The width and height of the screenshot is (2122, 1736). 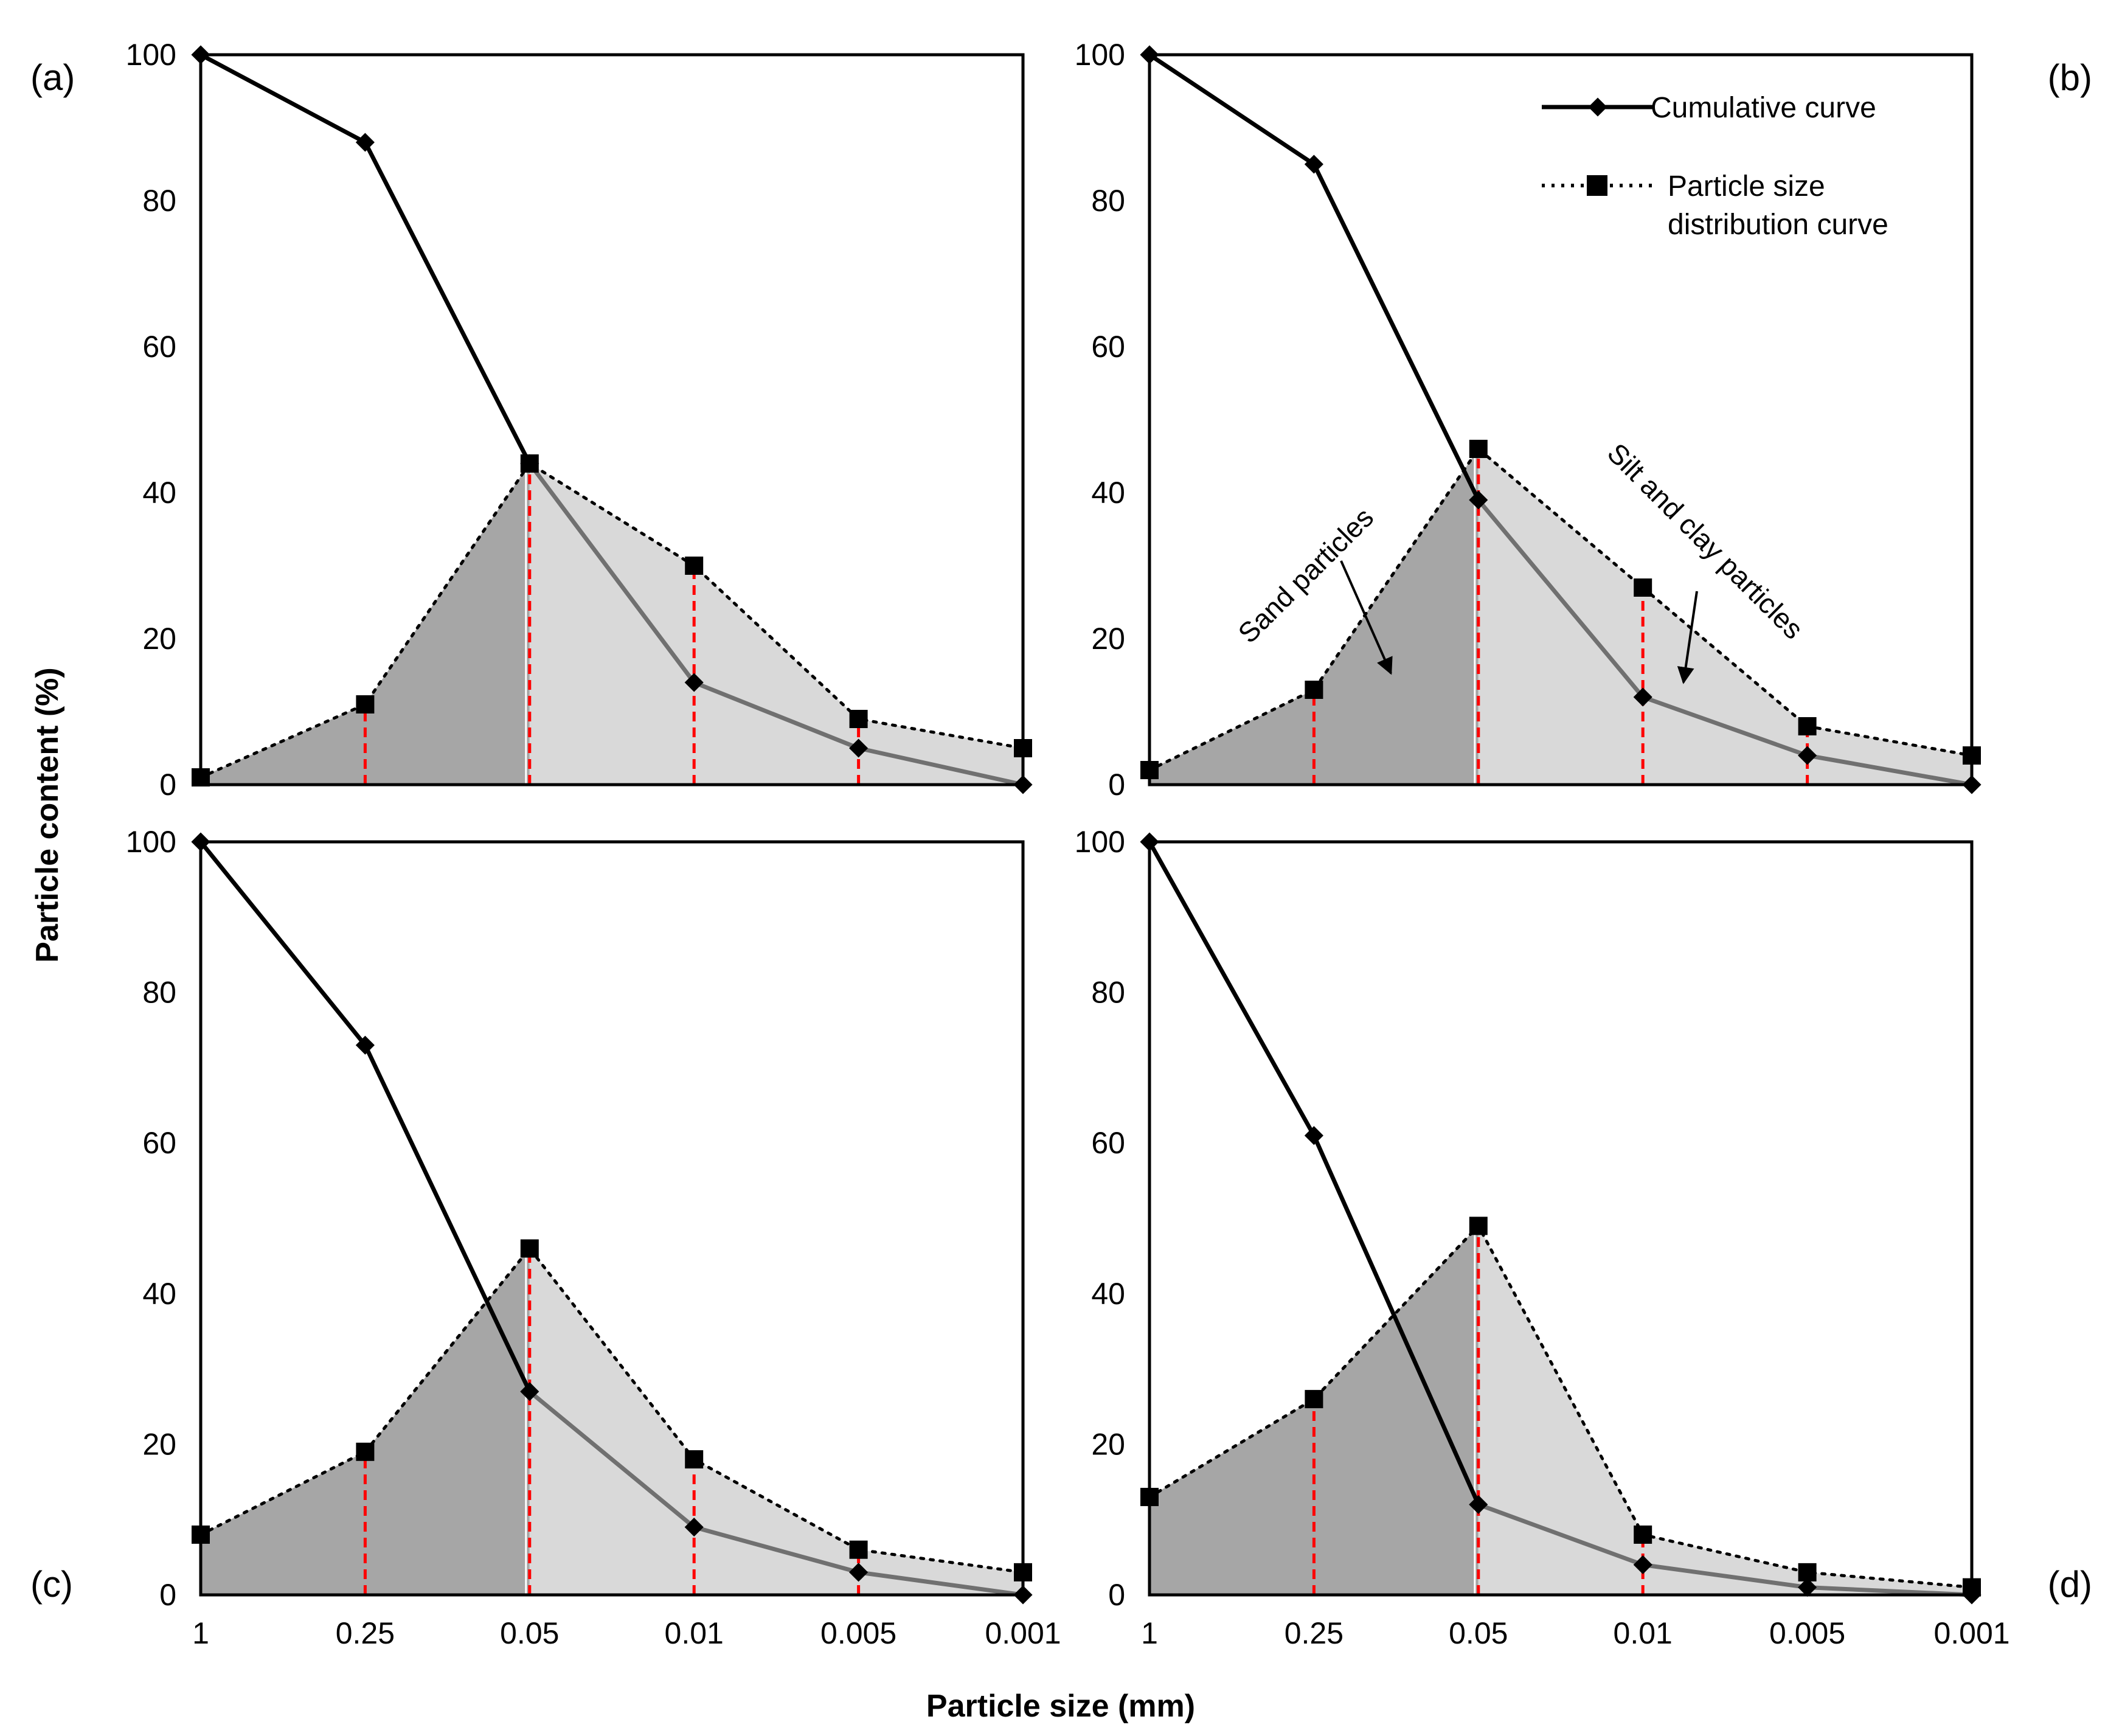 I want to click on silt-clay-particles-arrow, so click(x=1687, y=637).